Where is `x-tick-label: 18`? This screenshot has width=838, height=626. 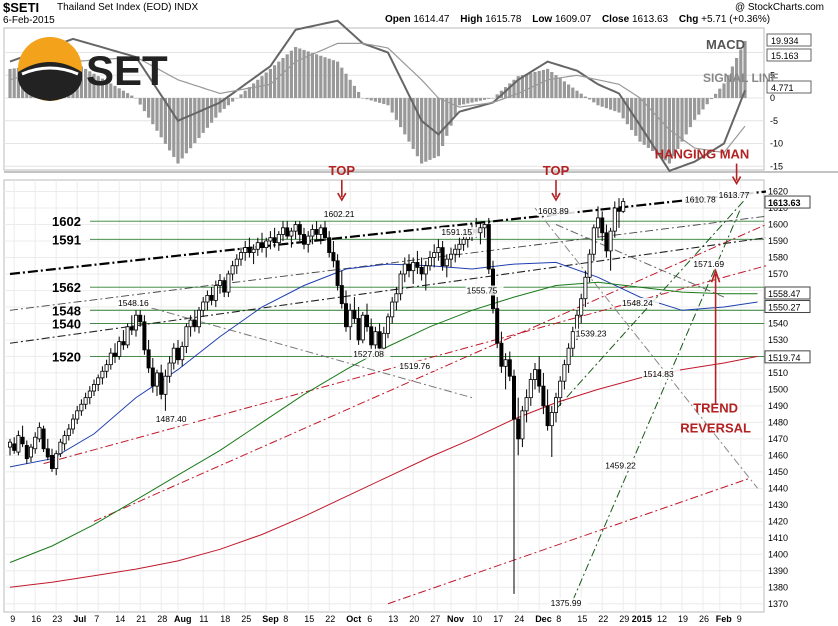 x-tick-label: 18 is located at coordinates (225, 619).